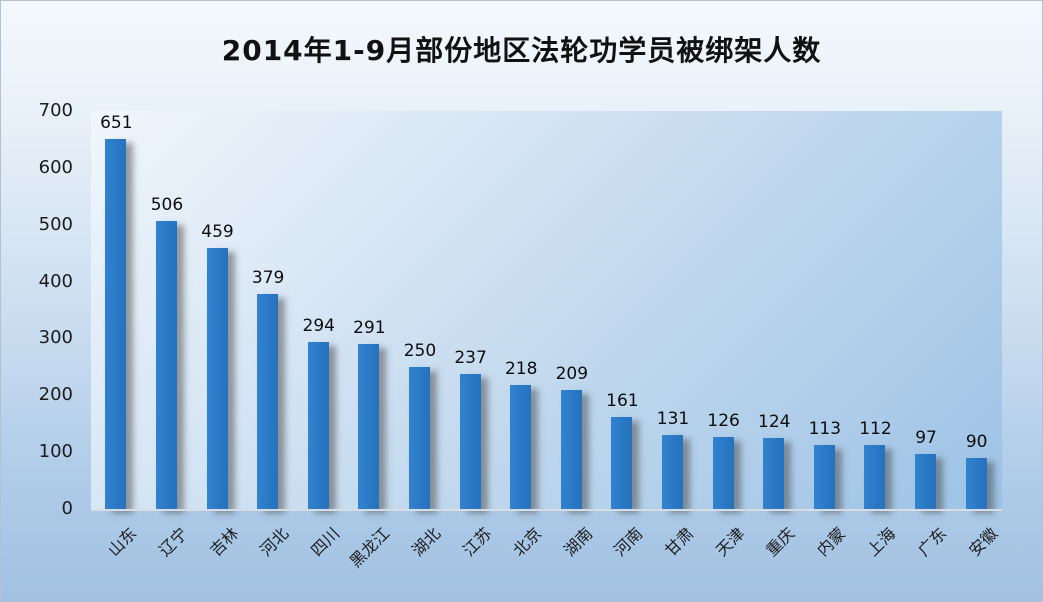  I want to click on bar-slot: 112 上海, so click(875, 335).